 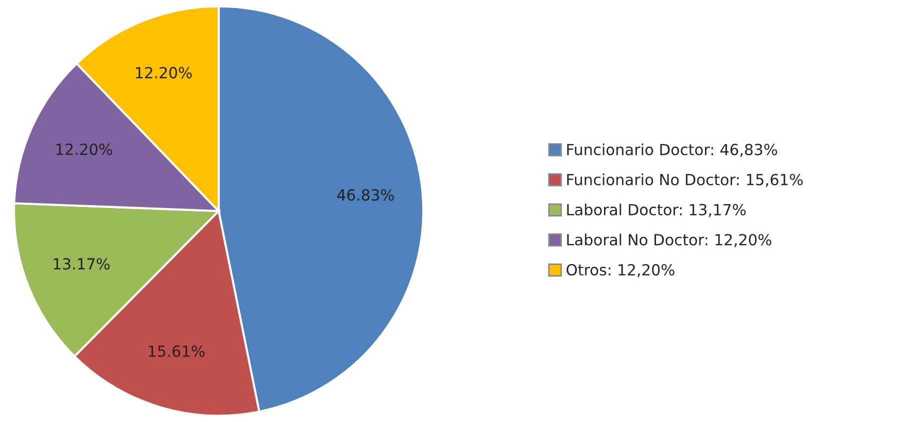 What do you see at coordinates (365, 195) in the screenshot?
I see `data-label: 46.83%` at bounding box center [365, 195].